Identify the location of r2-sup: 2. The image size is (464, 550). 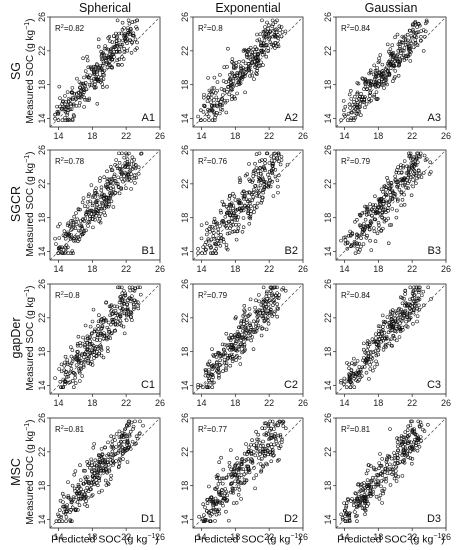
(205, 27).